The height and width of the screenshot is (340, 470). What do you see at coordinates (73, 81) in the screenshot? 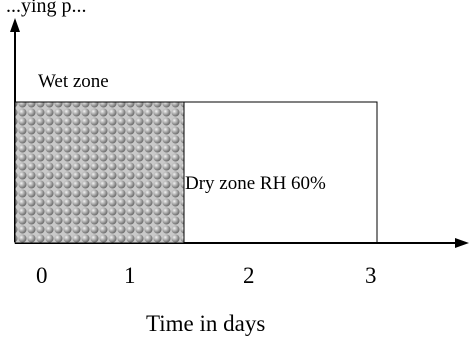
I see `wet-zone-label: Wet zone` at bounding box center [73, 81].